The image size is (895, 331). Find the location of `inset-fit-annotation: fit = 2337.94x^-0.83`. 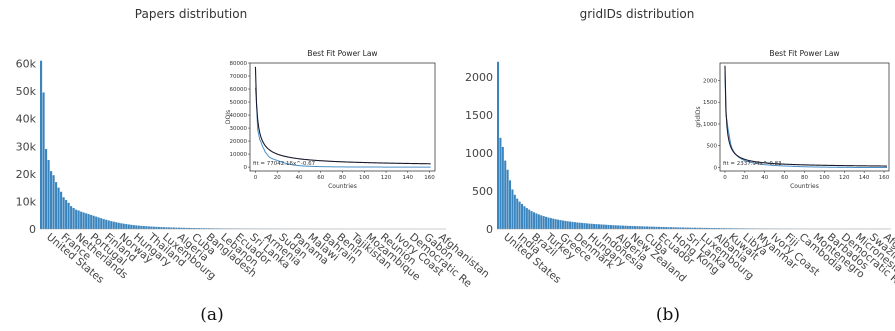

inset-fit-annotation: fit = 2337.94x^-0.83 is located at coordinates (752, 164).